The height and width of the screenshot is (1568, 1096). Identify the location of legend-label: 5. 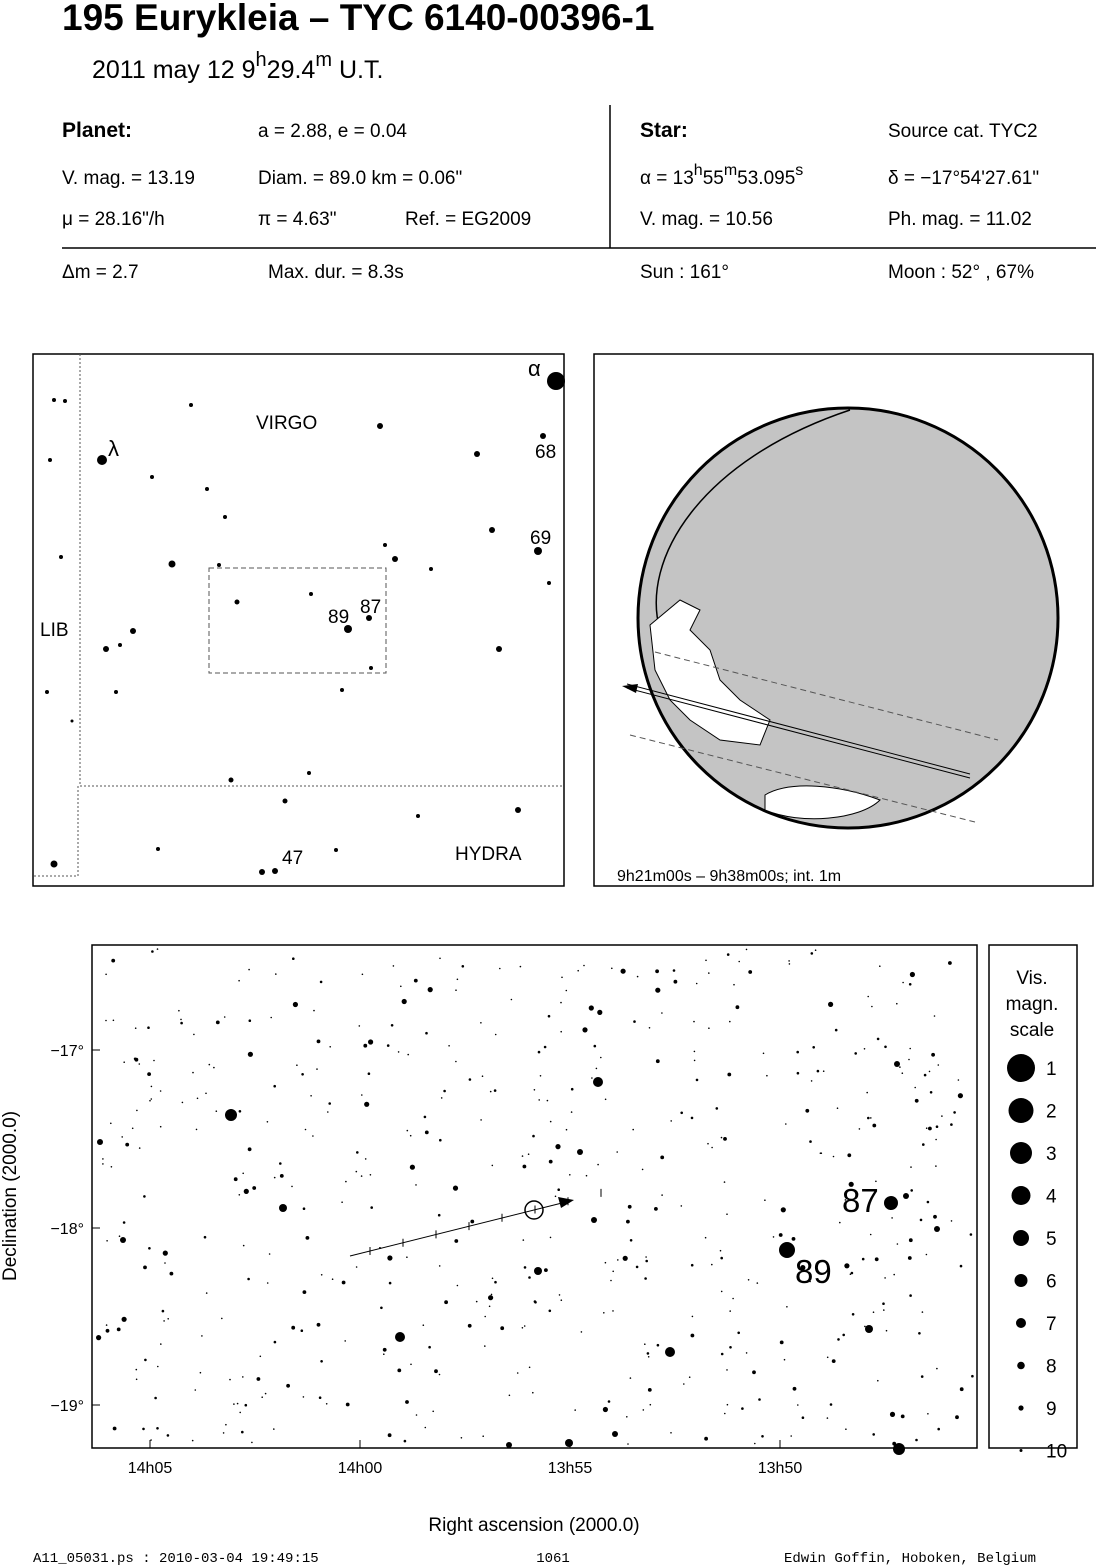
(1051, 1239).